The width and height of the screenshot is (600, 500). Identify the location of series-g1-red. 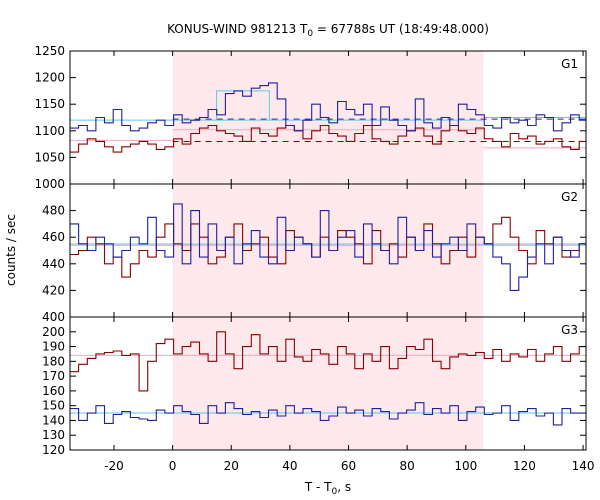
(328, 138).